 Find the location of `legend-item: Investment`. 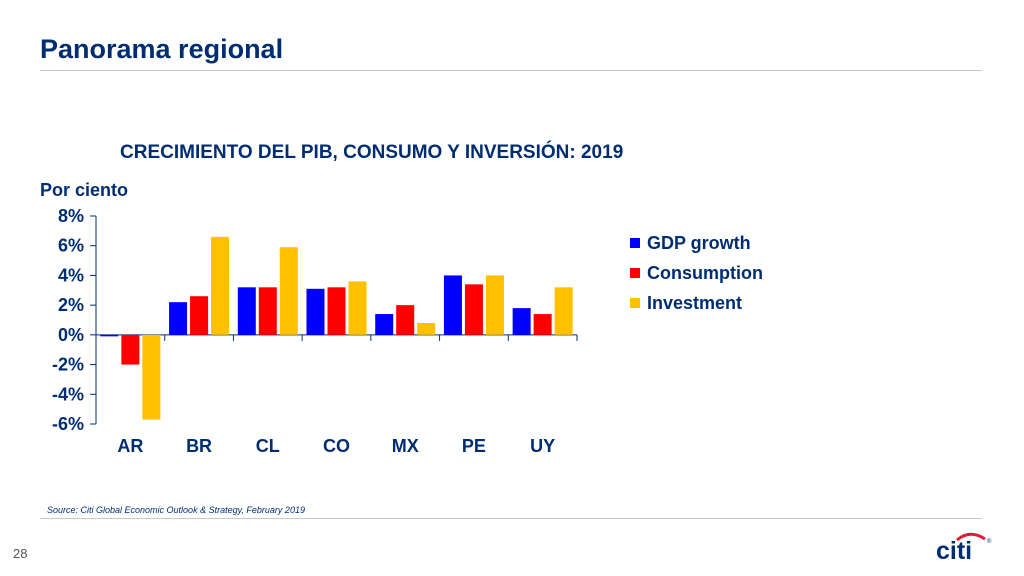

legend-item: Investment is located at coordinates (696, 303).